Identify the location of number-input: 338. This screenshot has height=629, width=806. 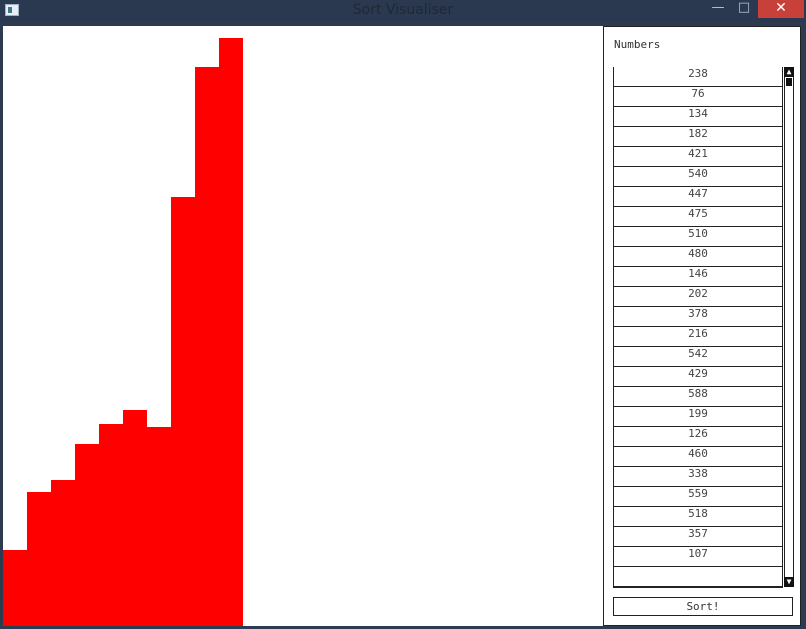
(698, 477).